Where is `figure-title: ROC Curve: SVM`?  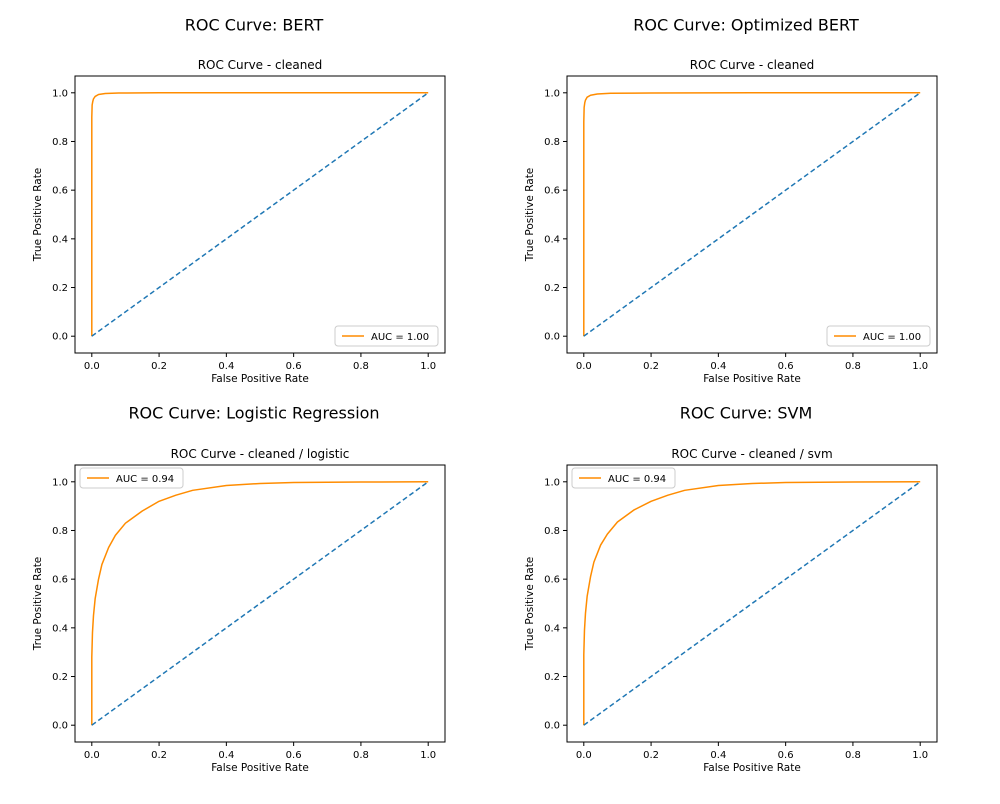 figure-title: ROC Curve: SVM is located at coordinates (746, 413).